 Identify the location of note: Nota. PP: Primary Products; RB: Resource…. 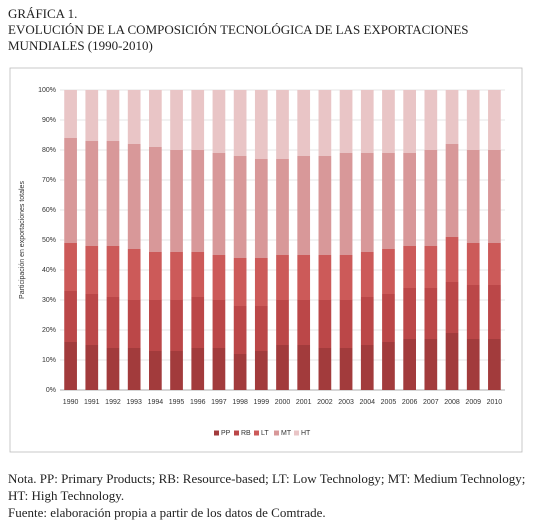
(267, 487).